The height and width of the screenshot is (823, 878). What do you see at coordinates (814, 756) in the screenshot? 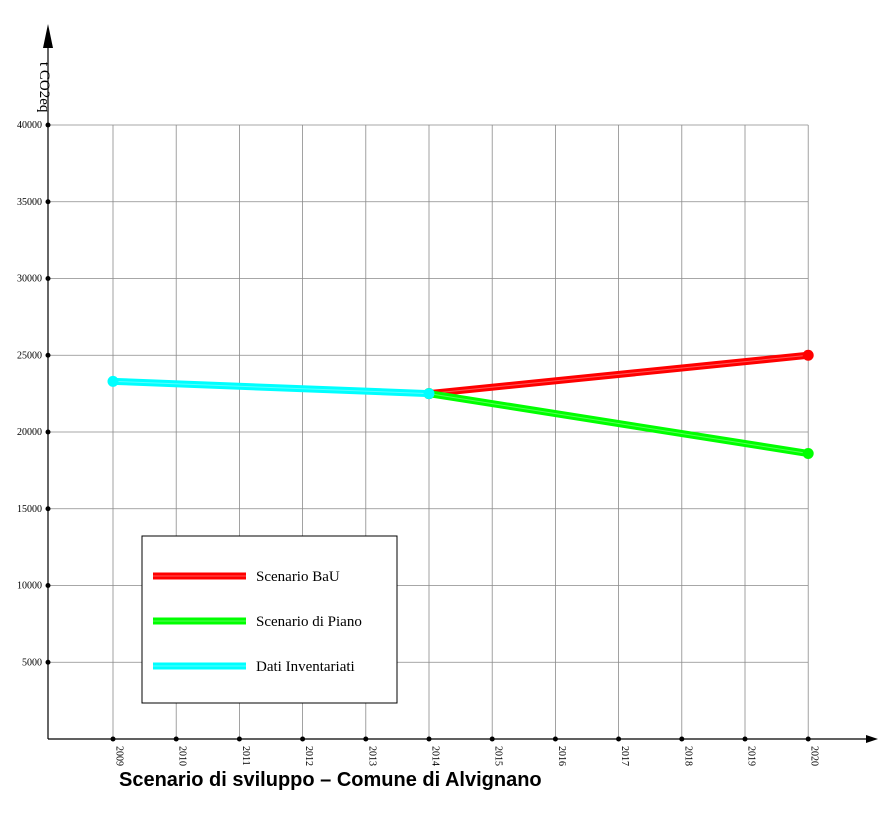
I see `x-tick-label: 2020` at bounding box center [814, 756].